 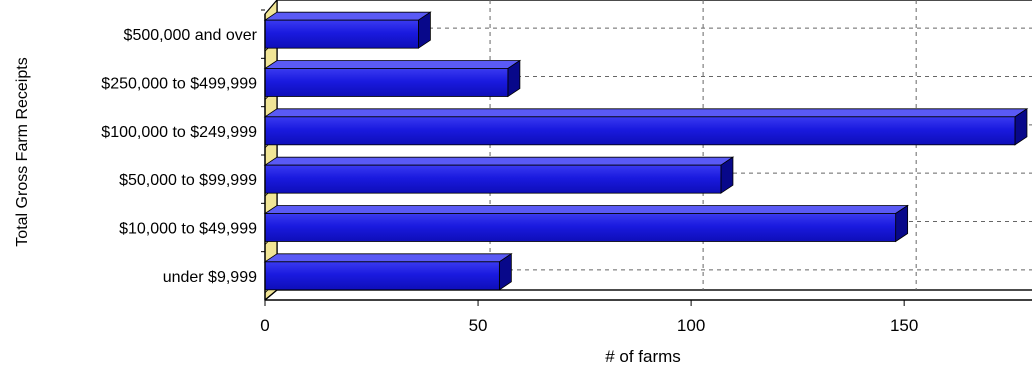 I want to click on x-tick-label: 0, so click(x=264, y=325).